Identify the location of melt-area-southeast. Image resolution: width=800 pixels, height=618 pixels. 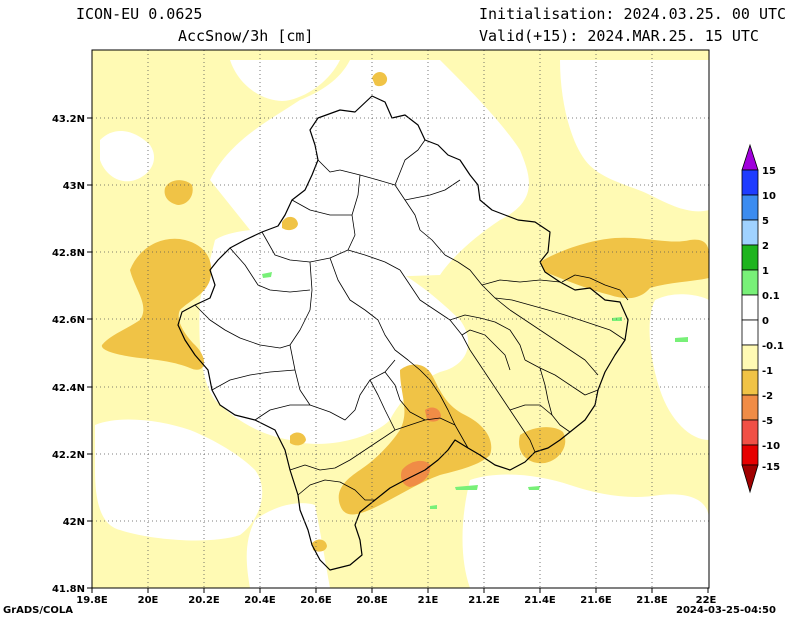
(542, 445).